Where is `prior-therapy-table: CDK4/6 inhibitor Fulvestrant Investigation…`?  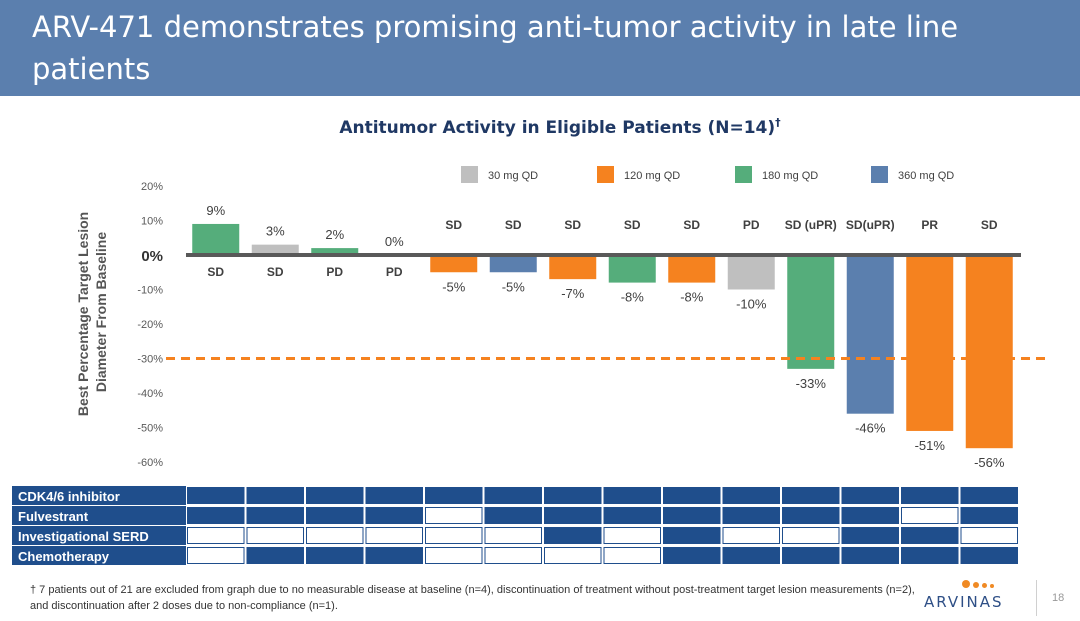
prior-therapy-table: CDK4/6 inhibitor Fulvestrant Investigation… is located at coordinates (515, 525).